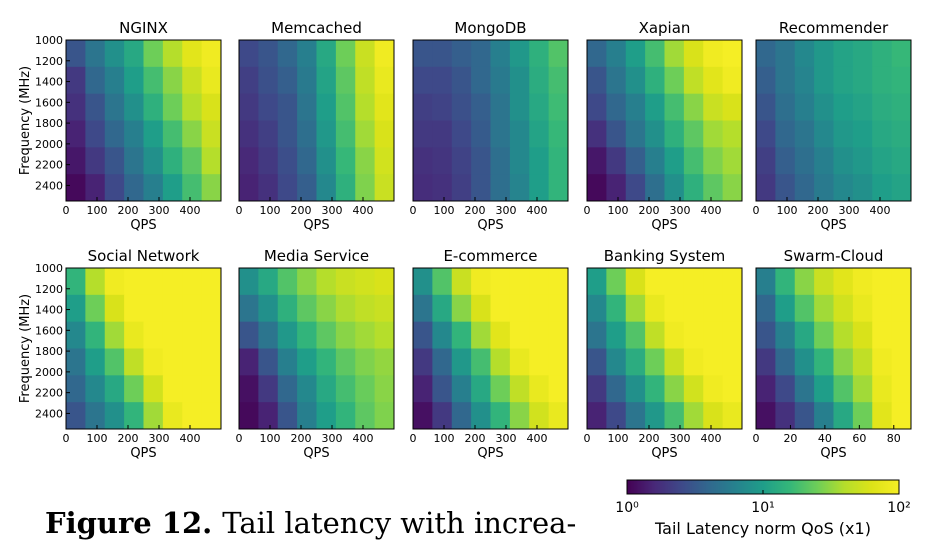 The width and height of the screenshot is (935, 548). I want to click on x-tick-label: 100, so click(444, 438).